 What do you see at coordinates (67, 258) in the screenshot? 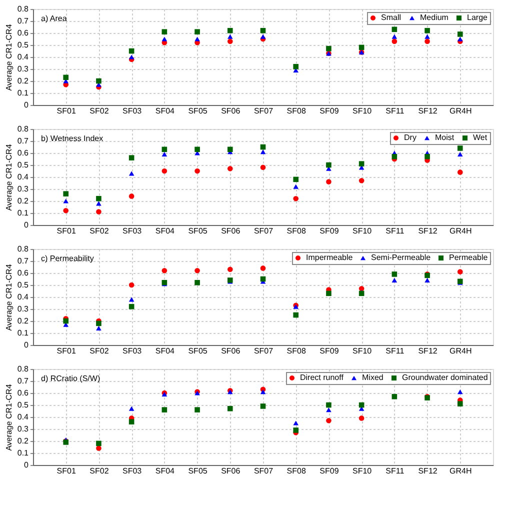
I see `text: c) Permeability` at bounding box center [67, 258].